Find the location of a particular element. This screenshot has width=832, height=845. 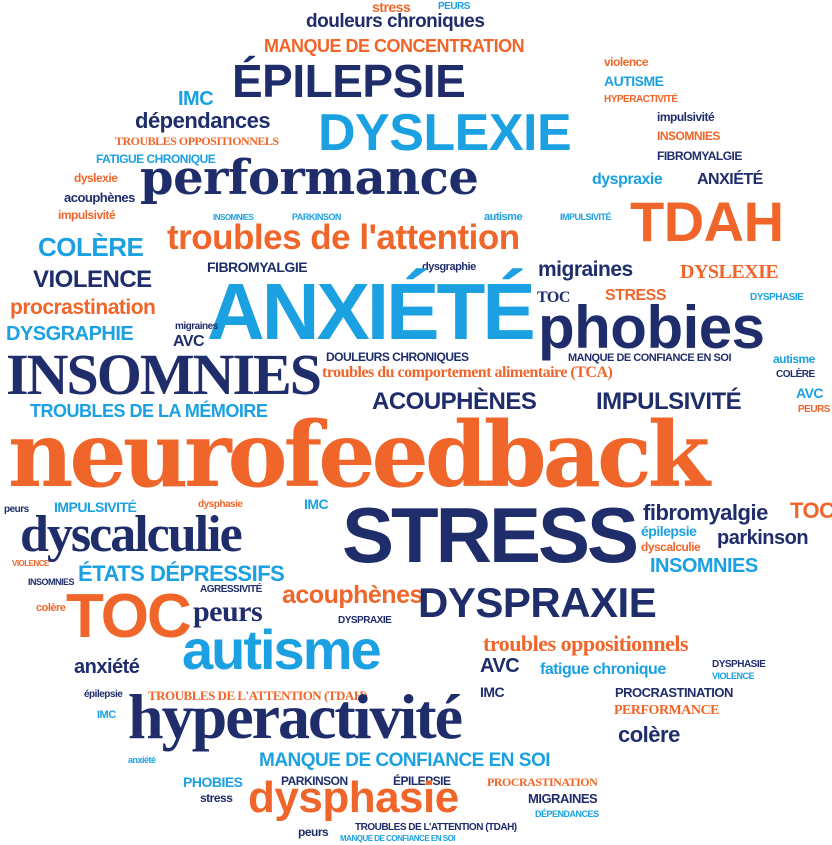

word-troubles-de-l-attention: troubles de l'attention is located at coordinates (343, 237).